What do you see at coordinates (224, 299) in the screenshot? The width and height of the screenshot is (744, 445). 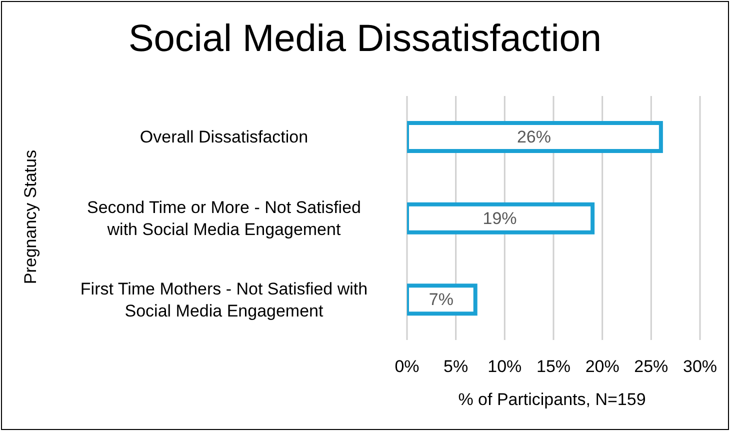 I see `y-tick-label: First Time Mothers - Not Satisfied with Social Media Engagement` at bounding box center [224, 299].